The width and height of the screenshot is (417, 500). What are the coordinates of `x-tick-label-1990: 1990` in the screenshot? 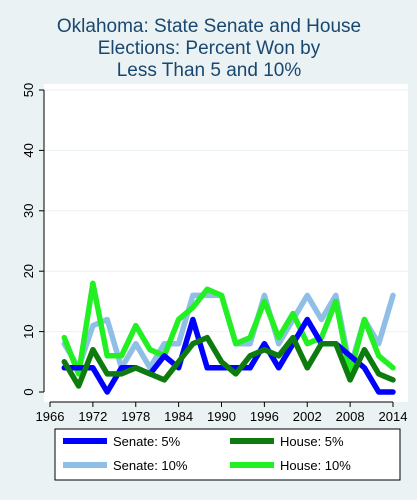 It's located at (221, 416).